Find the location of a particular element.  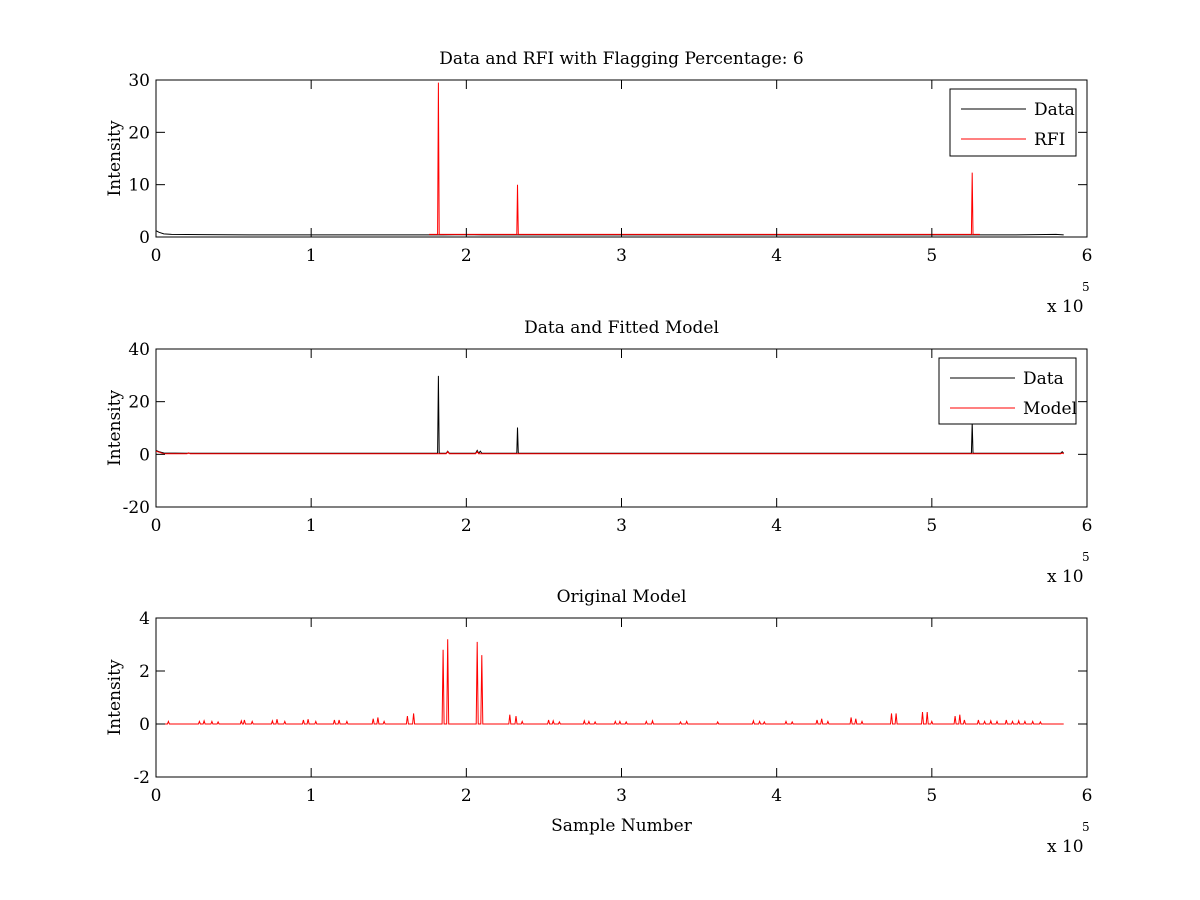

series-line-rfi is located at coordinates (704, 158).